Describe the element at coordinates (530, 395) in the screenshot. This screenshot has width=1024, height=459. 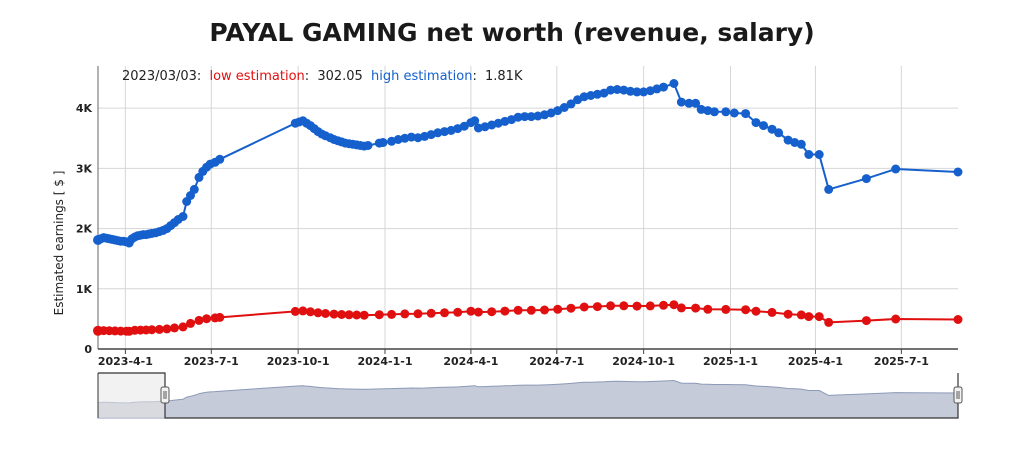
I see `range-navigator` at that location.